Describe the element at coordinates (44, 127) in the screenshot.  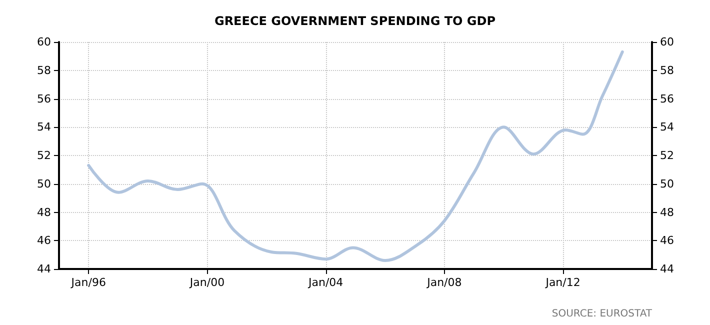
I see `y-tick-label: 54` at that location.